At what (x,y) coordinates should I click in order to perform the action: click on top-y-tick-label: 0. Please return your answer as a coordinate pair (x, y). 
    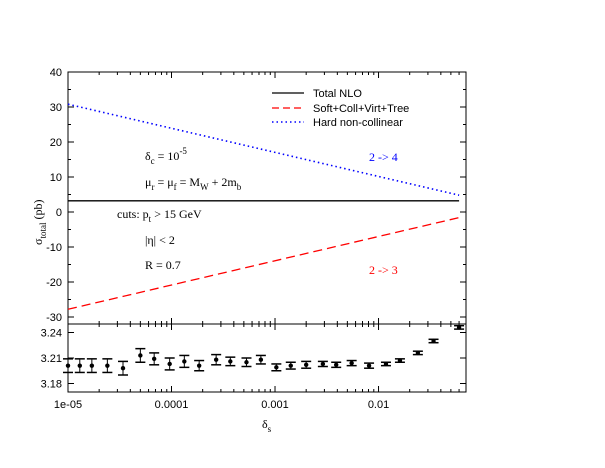
    Looking at the image, I should click on (59, 213).